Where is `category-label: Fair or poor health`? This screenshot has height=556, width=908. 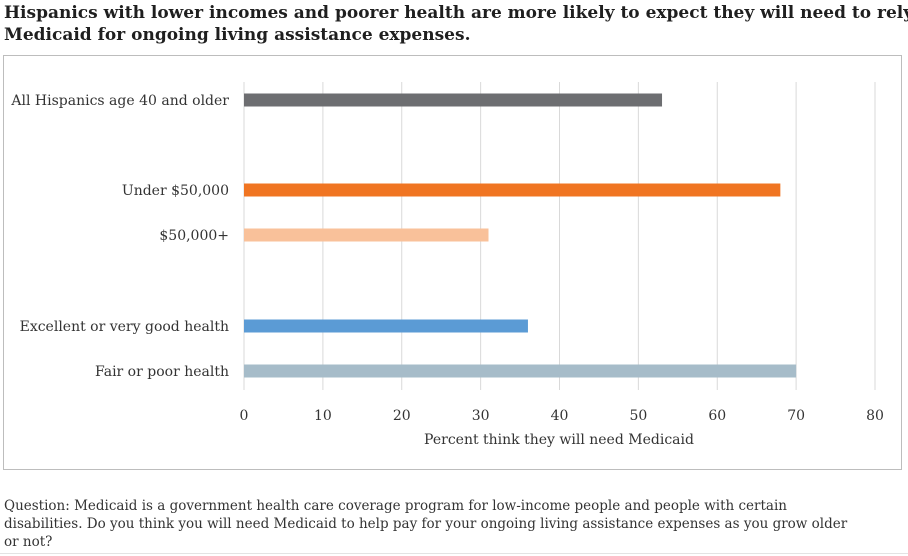
category-label: Fair or poor health is located at coordinates (162, 372).